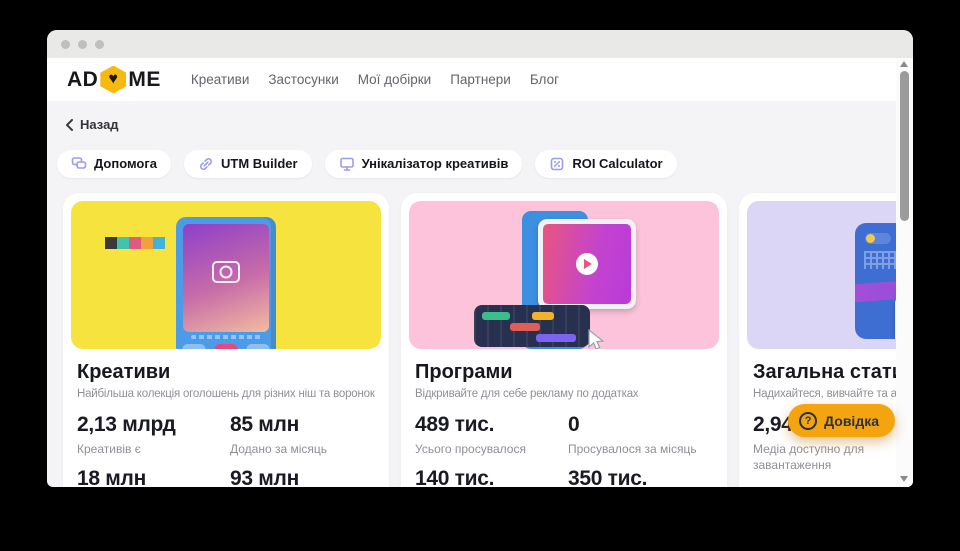  Describe the element at coordinates (135, 242) in the screenshot. I see `color-palette-strip` at that location.